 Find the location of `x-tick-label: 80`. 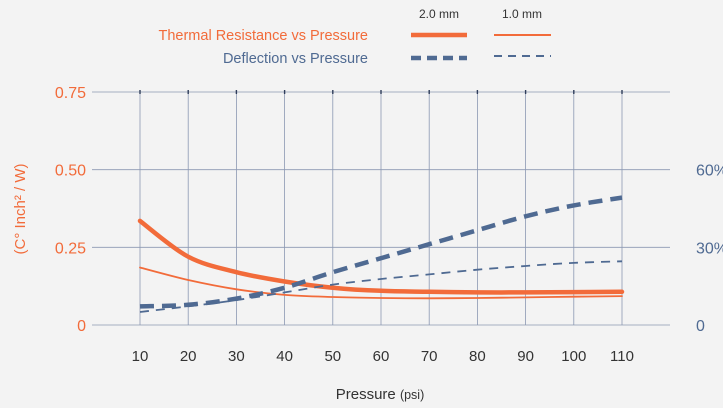

x-tick-label: 80 is located at coordinates (477, 356).